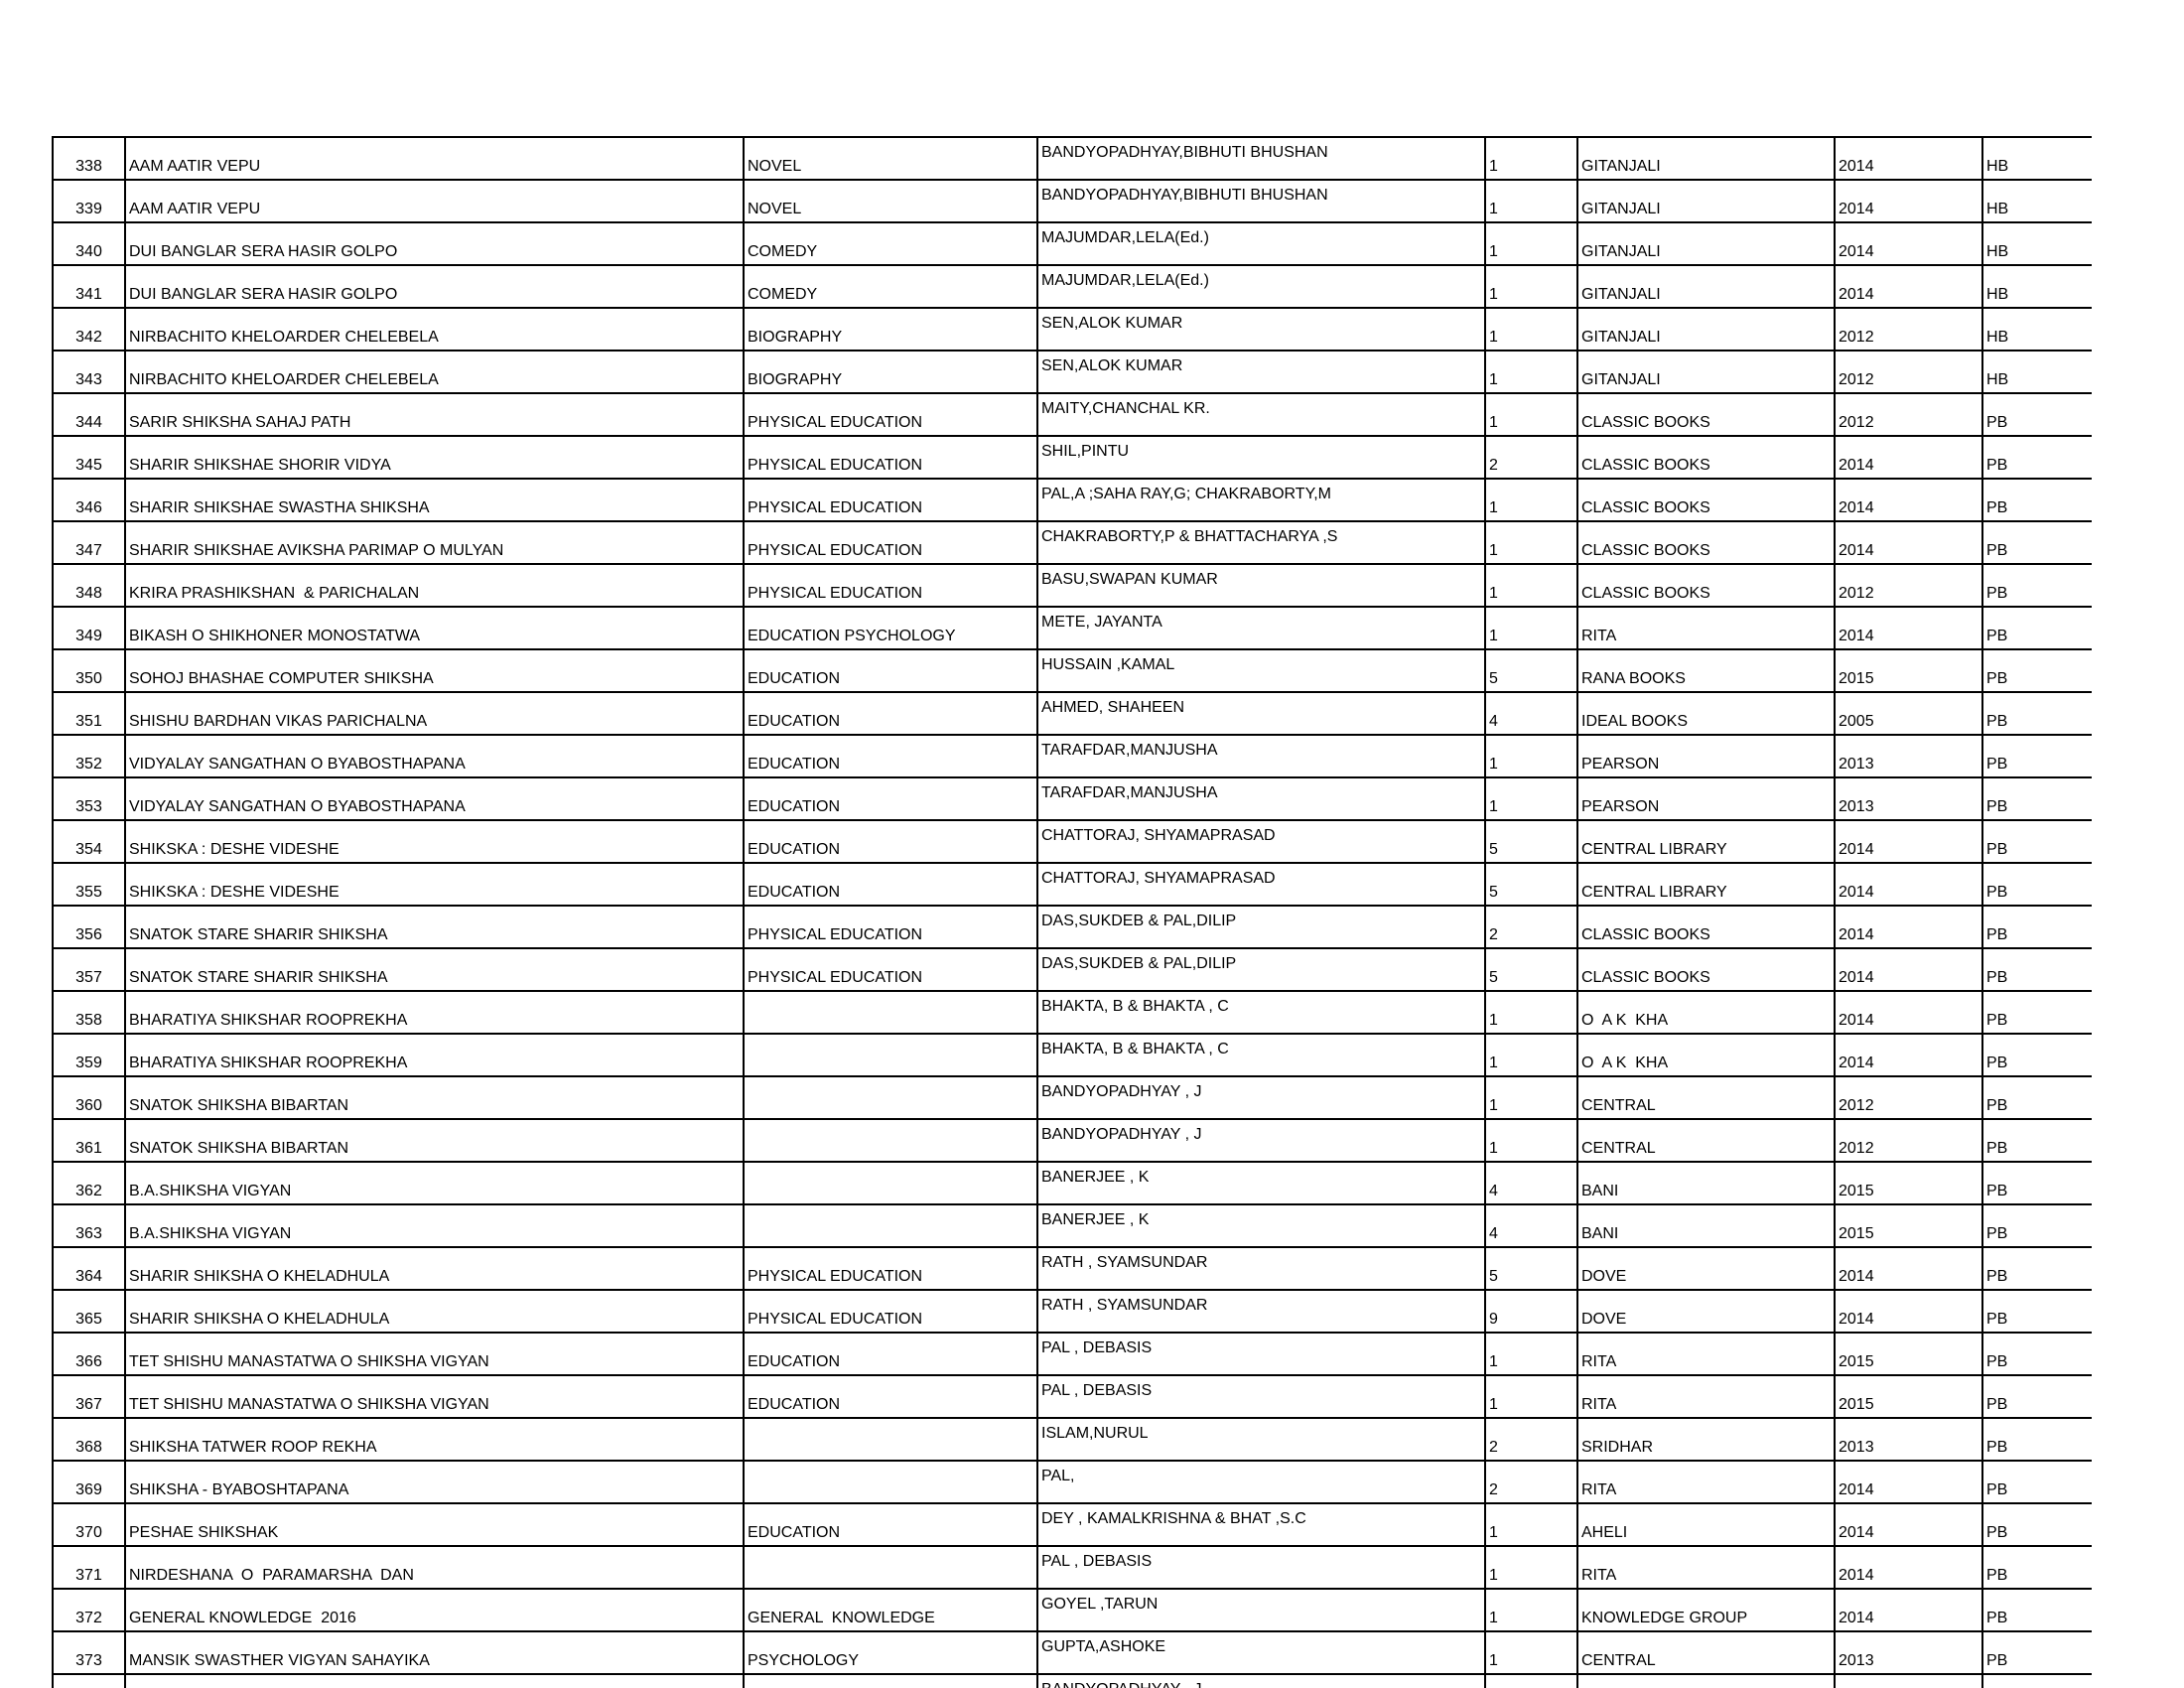 This screenshot has width=2184, height=1688. Describe the element at coordinates (88, 671) in the screenshot. I see `row-number-cell: 350` at that location.